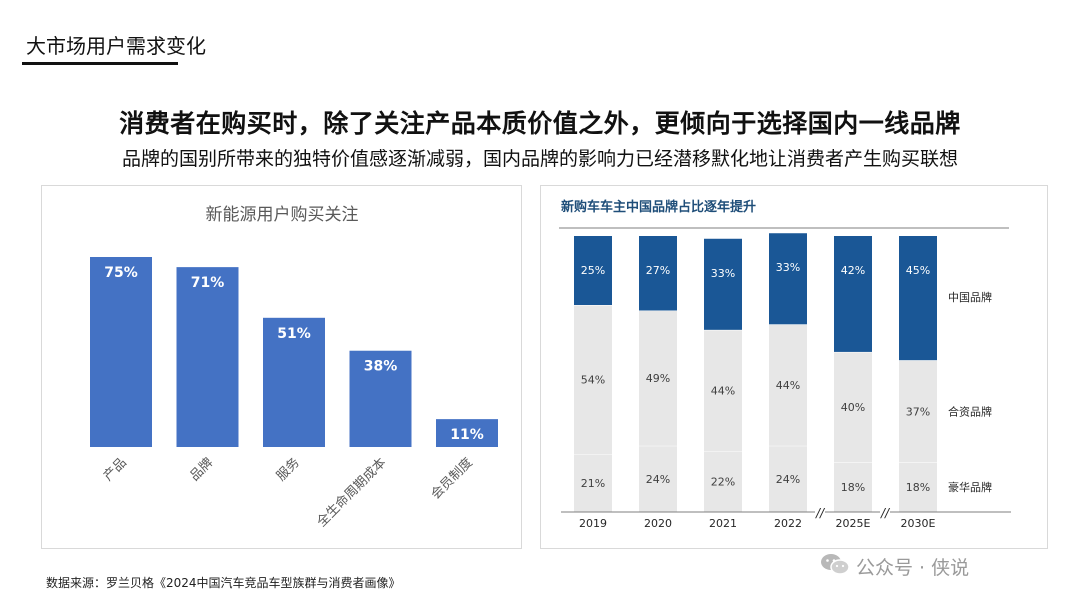 This screenshot has width=1080, height=608. I want to click on segment-value-label: 37%, so click(918, 411).